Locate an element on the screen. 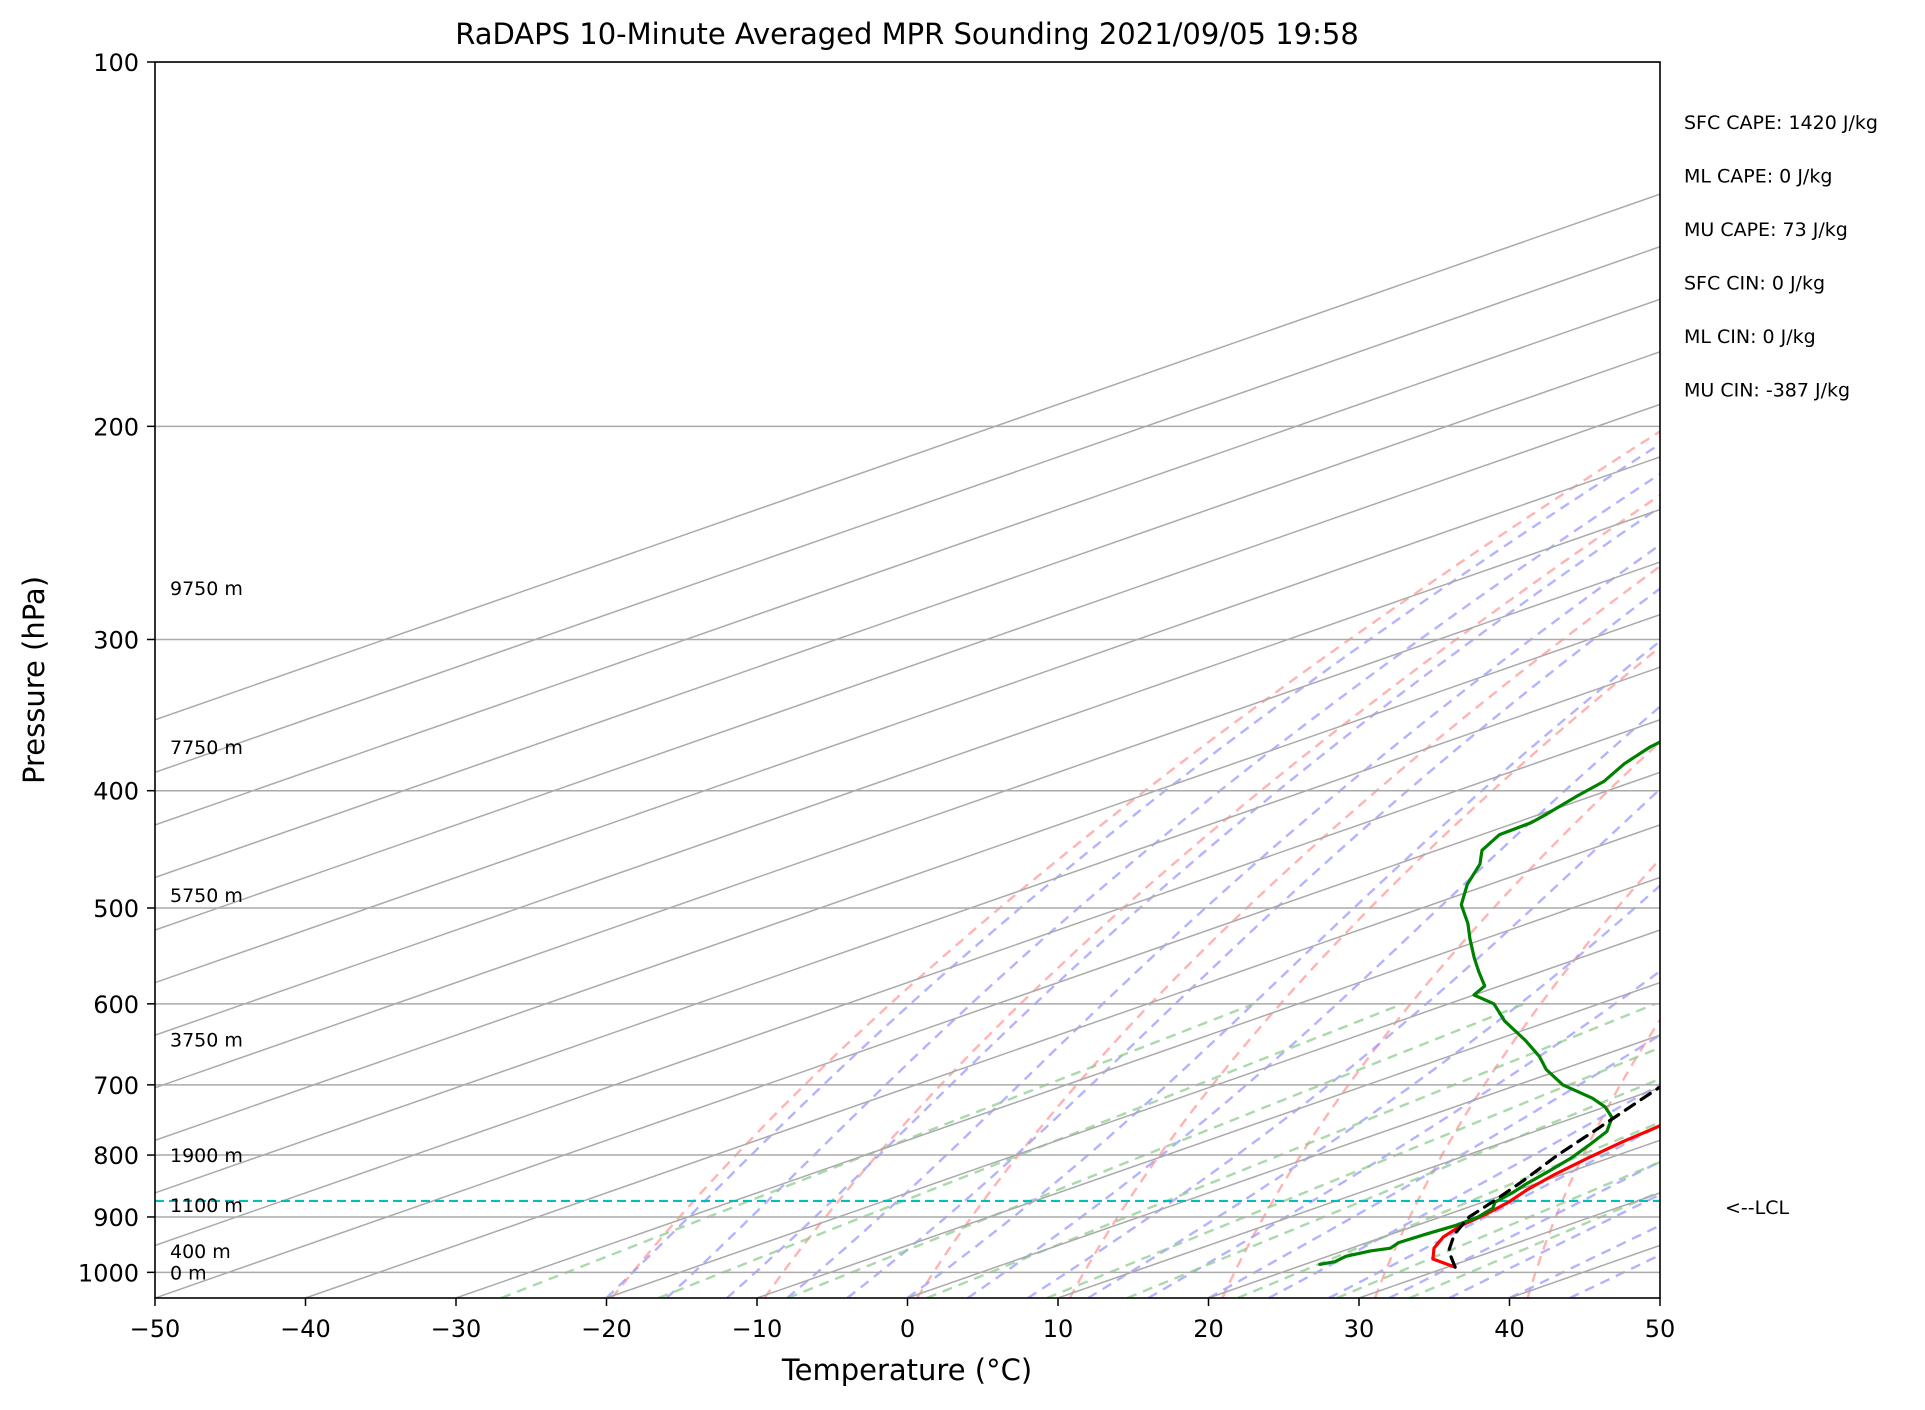 This screenshot has height=1410, width=1925. x-tick-label: −50 is located at coordinates (155, 1329).